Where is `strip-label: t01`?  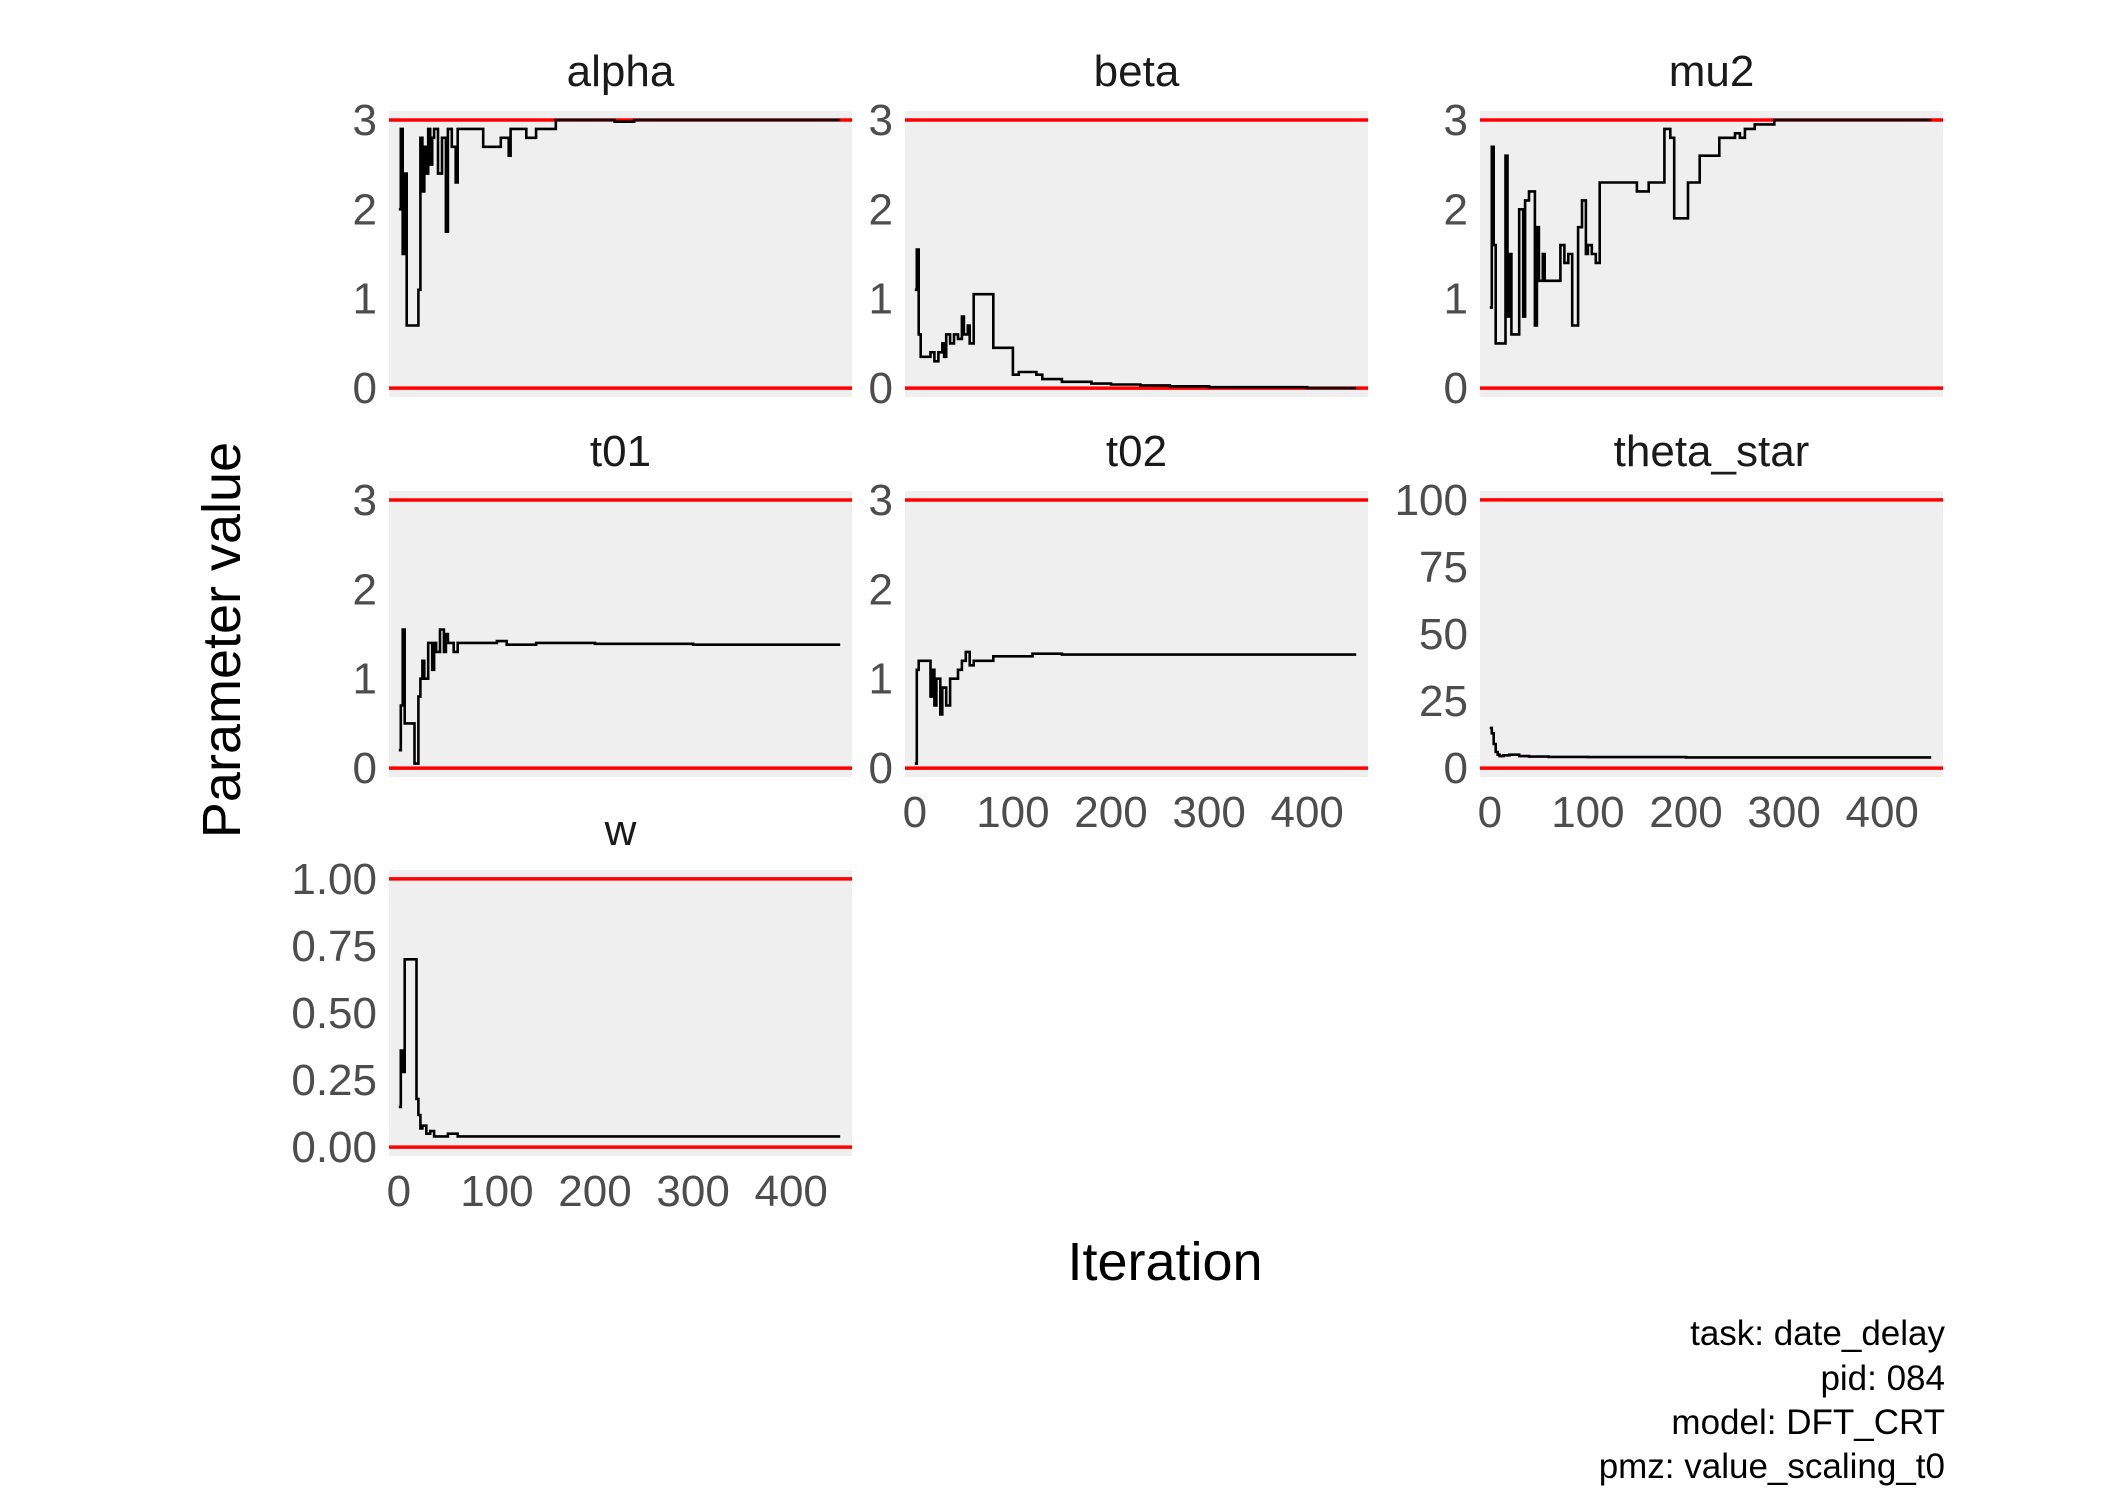
strip-label: t01 is located at coordinates (620, 451).